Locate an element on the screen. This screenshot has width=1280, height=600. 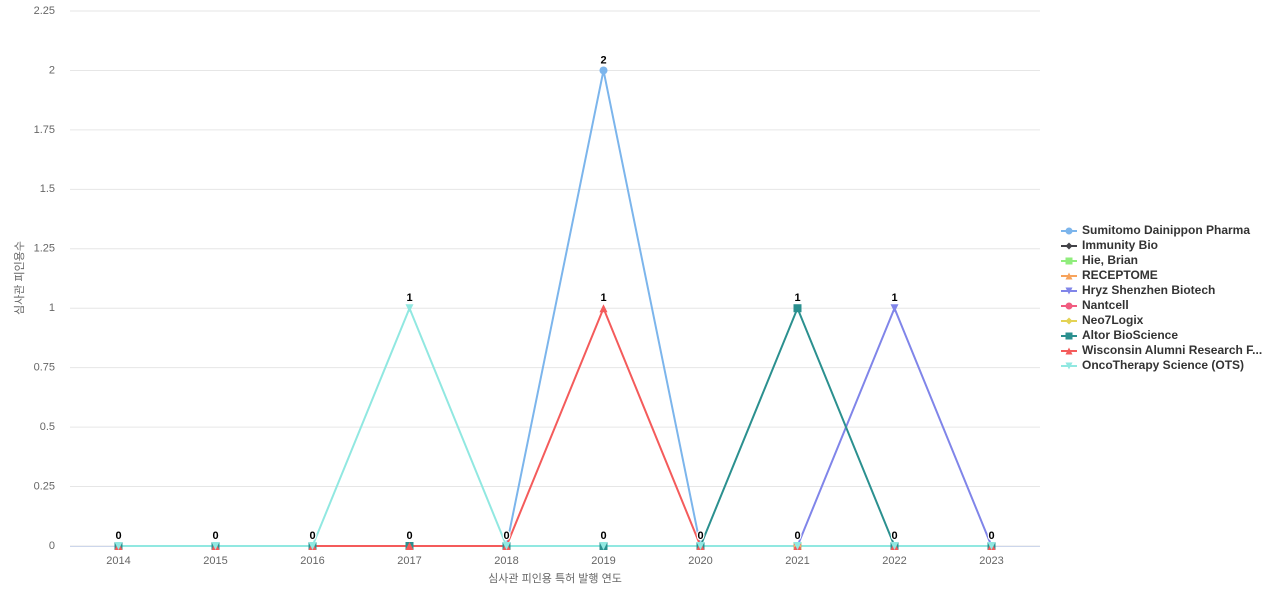
x-tick-label: 2014 is located at coordinates (118, 561).